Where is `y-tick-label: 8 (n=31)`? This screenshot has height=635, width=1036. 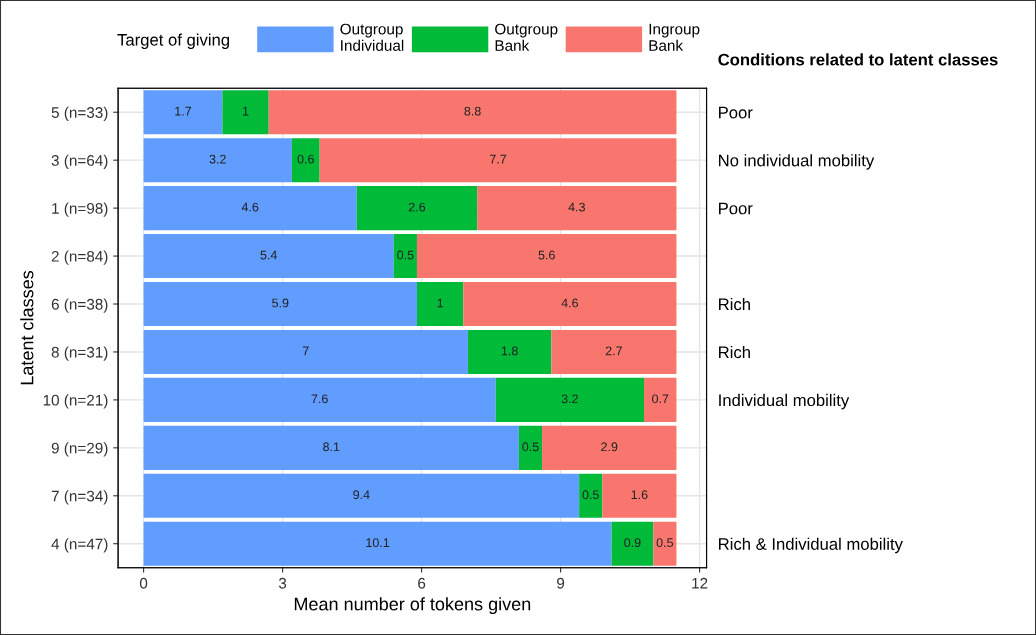
y-tick-label: 8 (n=31) is located at coordinates (79, 353).